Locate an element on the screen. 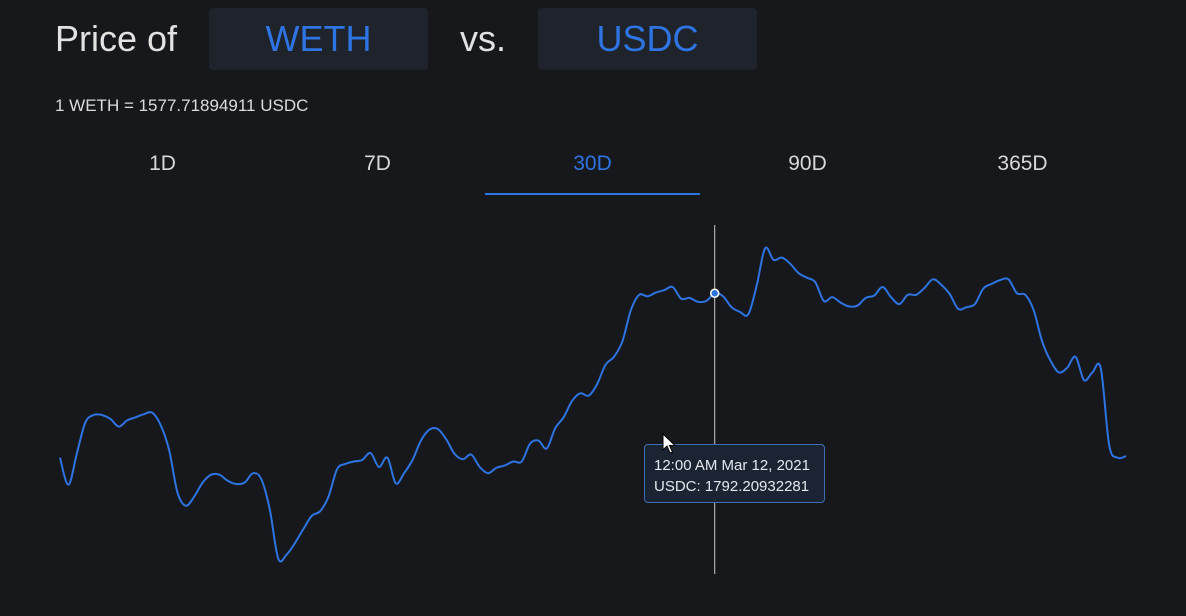 This screenshot has height=616, width=1186. mouse-cursor-icon is located at coordinates (669, 443).